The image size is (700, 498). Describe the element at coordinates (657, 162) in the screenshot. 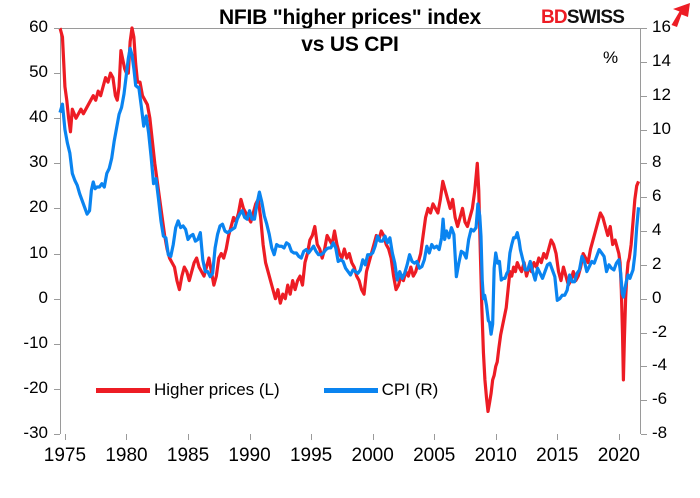

I see `right-axis-label: 8` at that location.